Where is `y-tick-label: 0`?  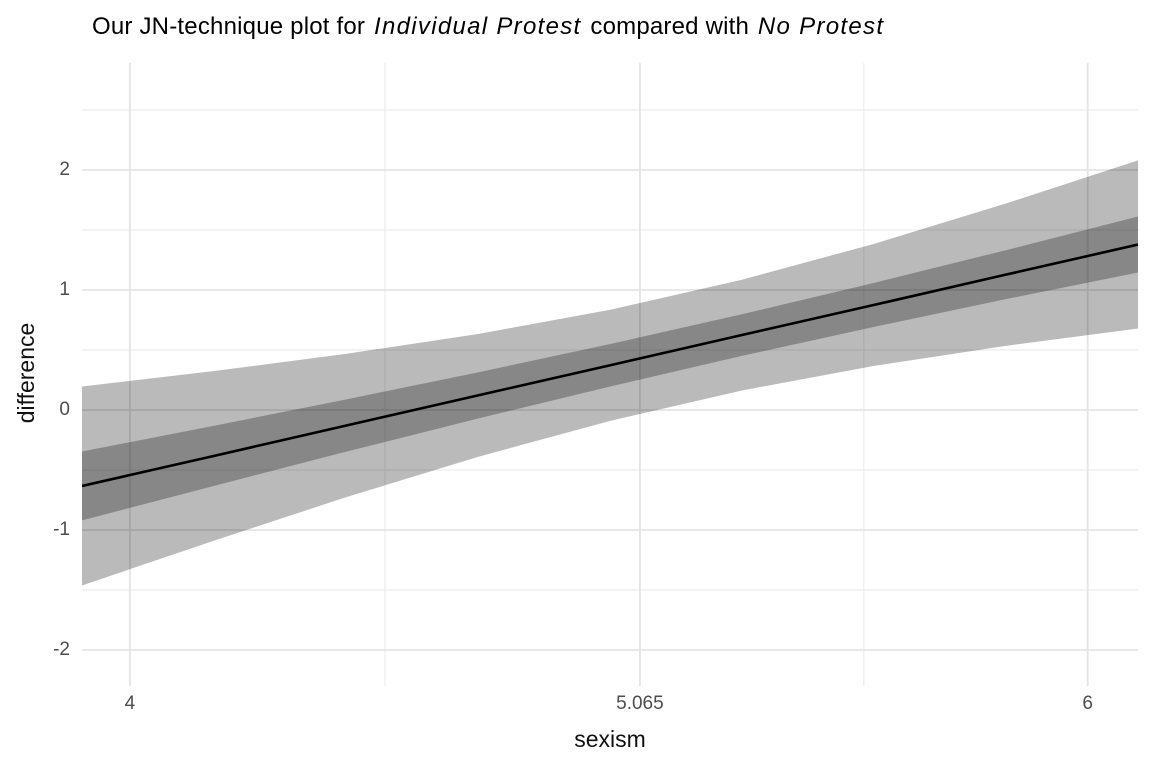 y-tick-label: 0 is located at coordinates (64, 410).